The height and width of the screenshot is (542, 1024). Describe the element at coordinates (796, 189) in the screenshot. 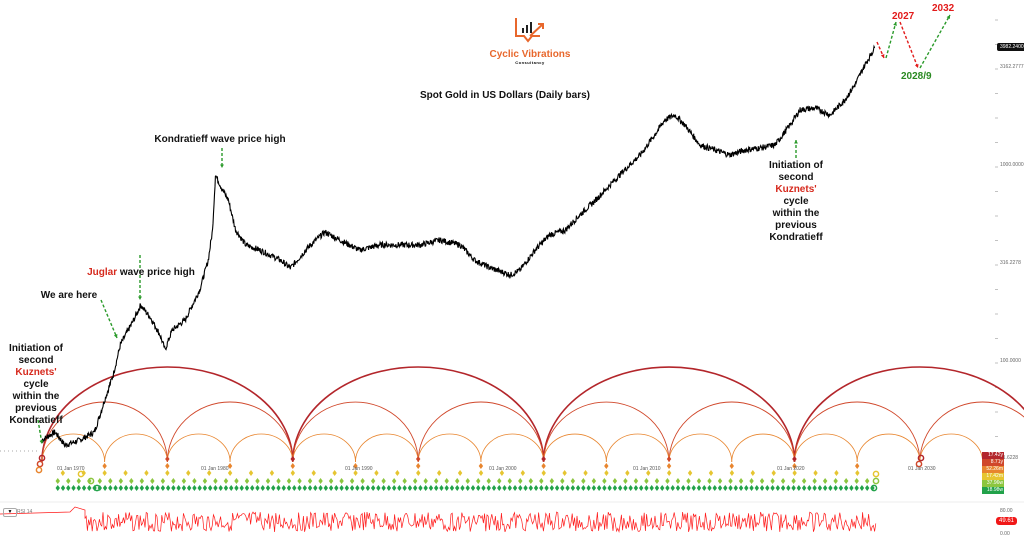

I see `kuznets-word: Kuznets'` at that location.